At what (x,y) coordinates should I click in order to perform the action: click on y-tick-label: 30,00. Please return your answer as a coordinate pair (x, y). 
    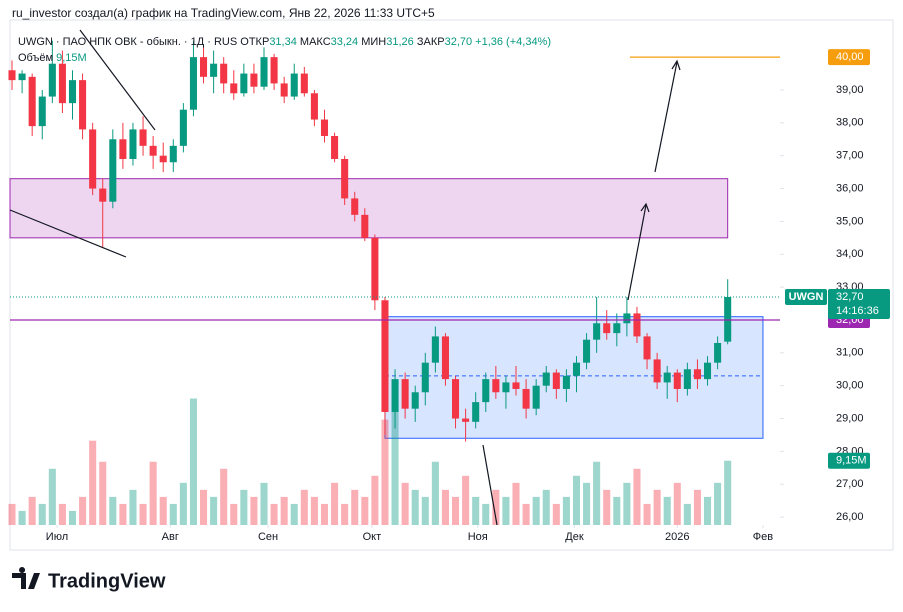
    Looking at the image, I should click on (850, 386).